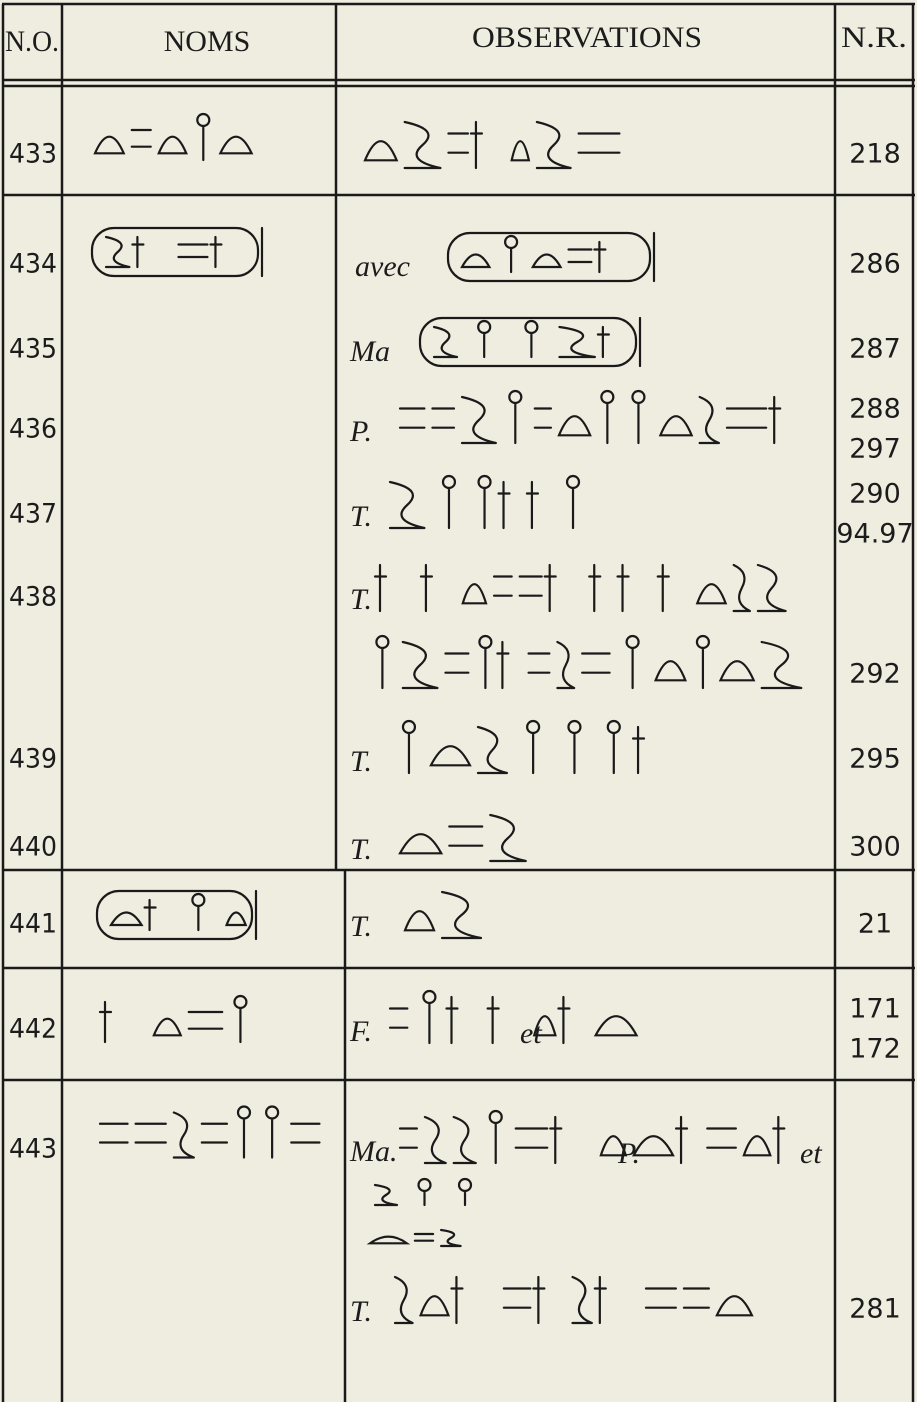  Describe the element at coordinates (33, 597) in the screenshot. I see `entry-number: 438` at that location.